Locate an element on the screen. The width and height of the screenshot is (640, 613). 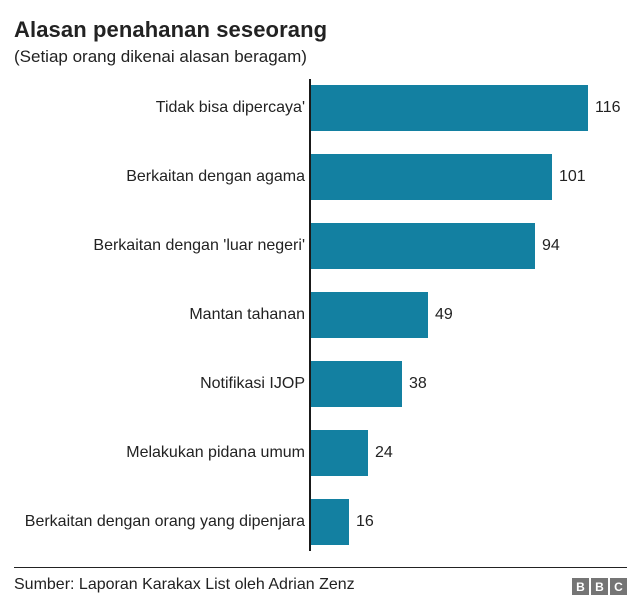
bar-category-label: Mantan tahanan is located at coordinates (247, 315).